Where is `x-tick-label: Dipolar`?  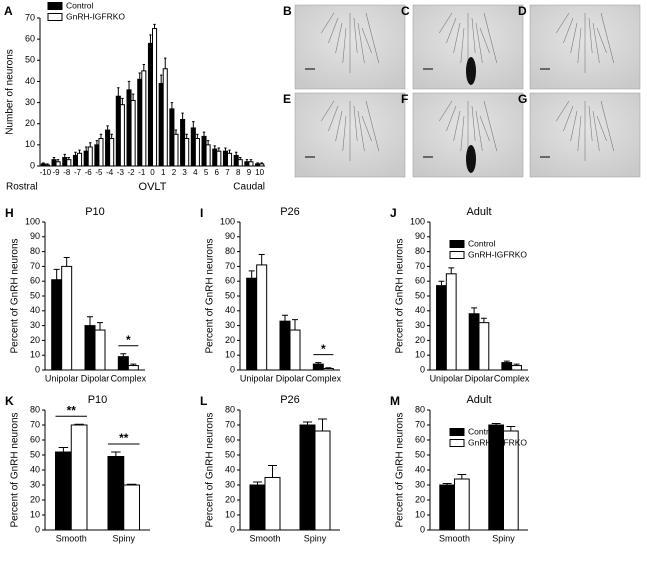 x-tick-label: Dipolar is located at coordinates (479, 378).